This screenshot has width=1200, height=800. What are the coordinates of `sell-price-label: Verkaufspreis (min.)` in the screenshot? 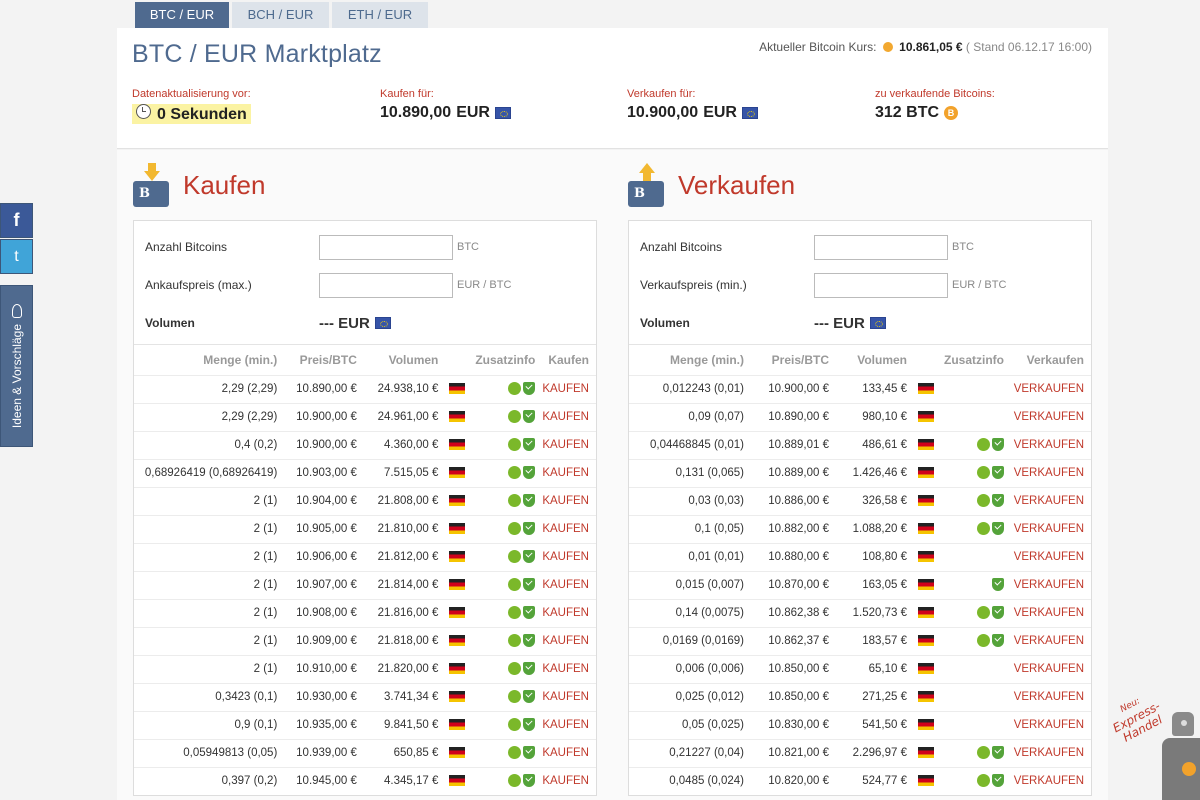 It's located at (693, 285).